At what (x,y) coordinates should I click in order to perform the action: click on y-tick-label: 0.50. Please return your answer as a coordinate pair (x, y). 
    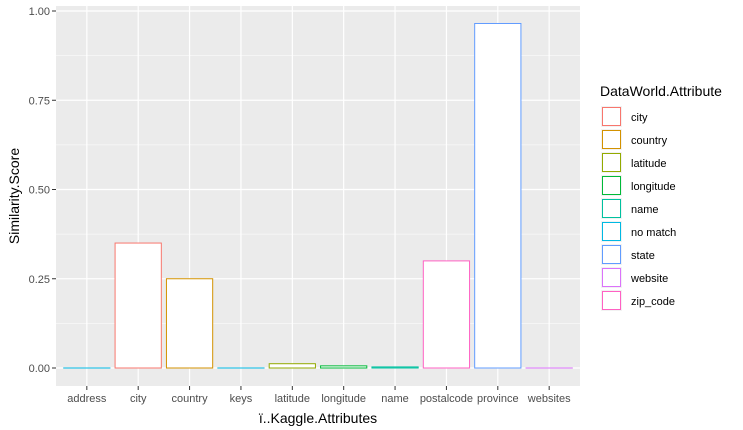
    Looking at the image, I should click on (39, 191).